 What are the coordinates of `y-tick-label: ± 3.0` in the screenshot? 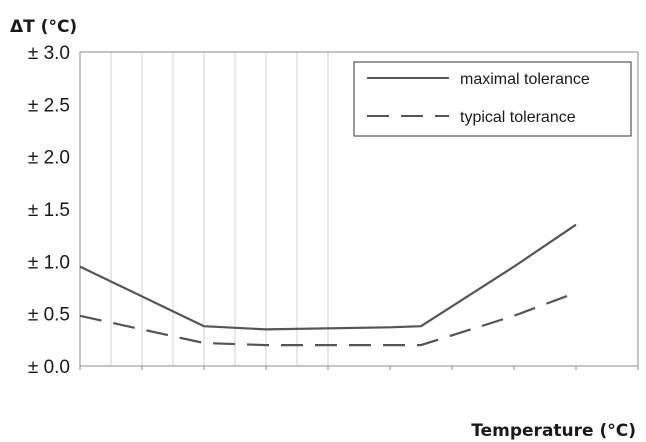 It's located at (49, 53).